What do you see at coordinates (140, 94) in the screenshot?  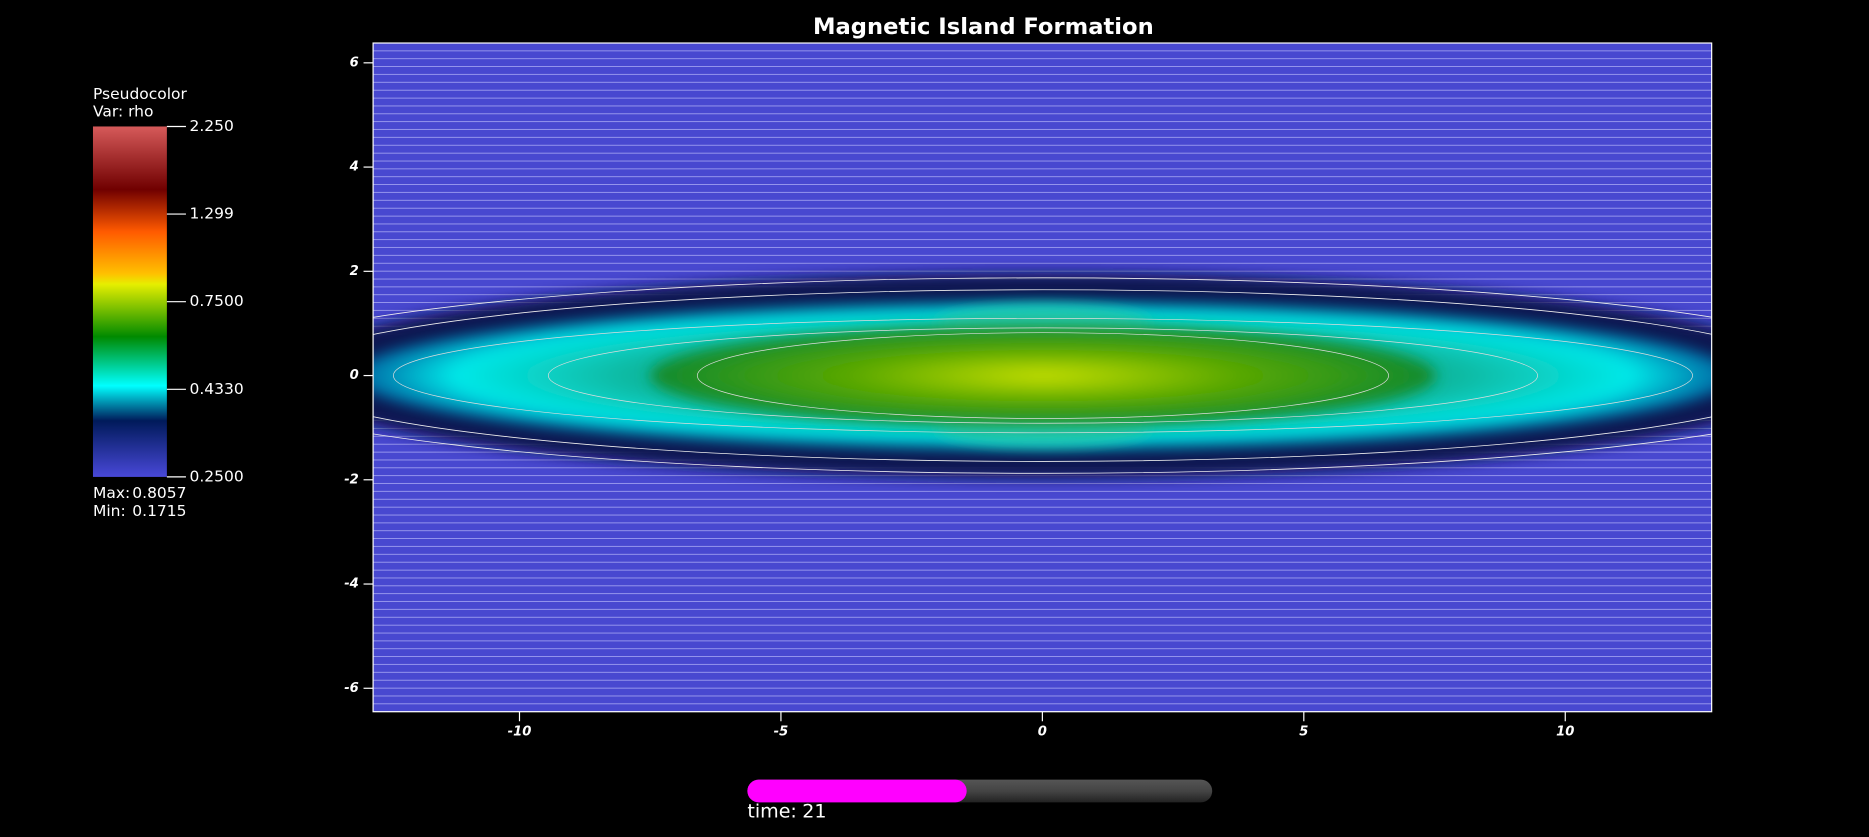 I see `legend-plot: Pseudocolor` at bounding box center [140, 94].